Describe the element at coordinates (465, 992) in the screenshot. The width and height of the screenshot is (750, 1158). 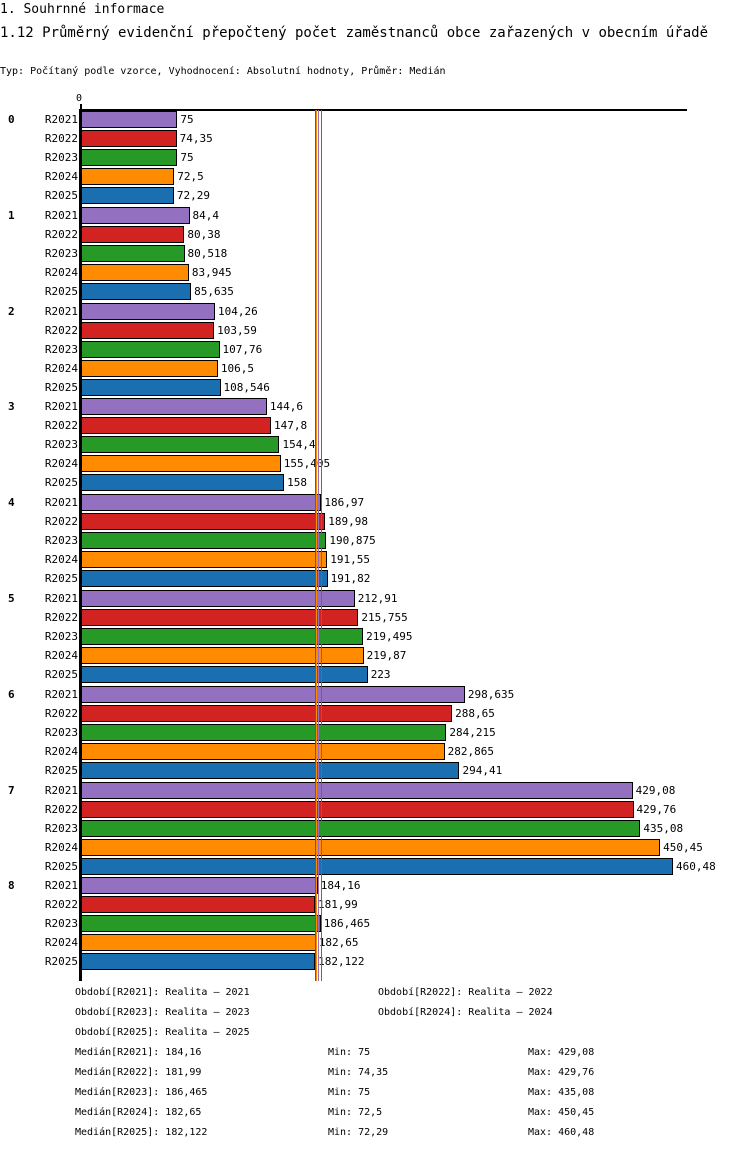
I see `legend-entry: Období[R2022]: Realita – 2022` at that location.